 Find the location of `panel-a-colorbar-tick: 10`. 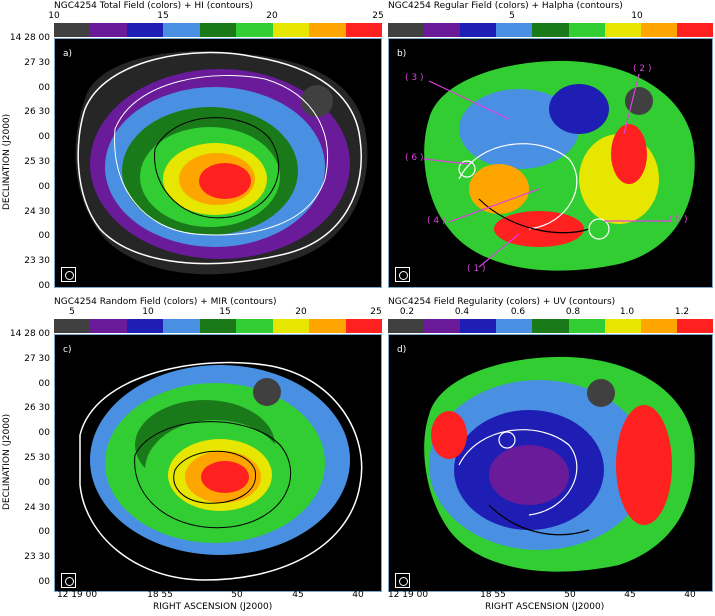

panel-a-colorbar-tick: 10 is located at coordinates (54, 16).